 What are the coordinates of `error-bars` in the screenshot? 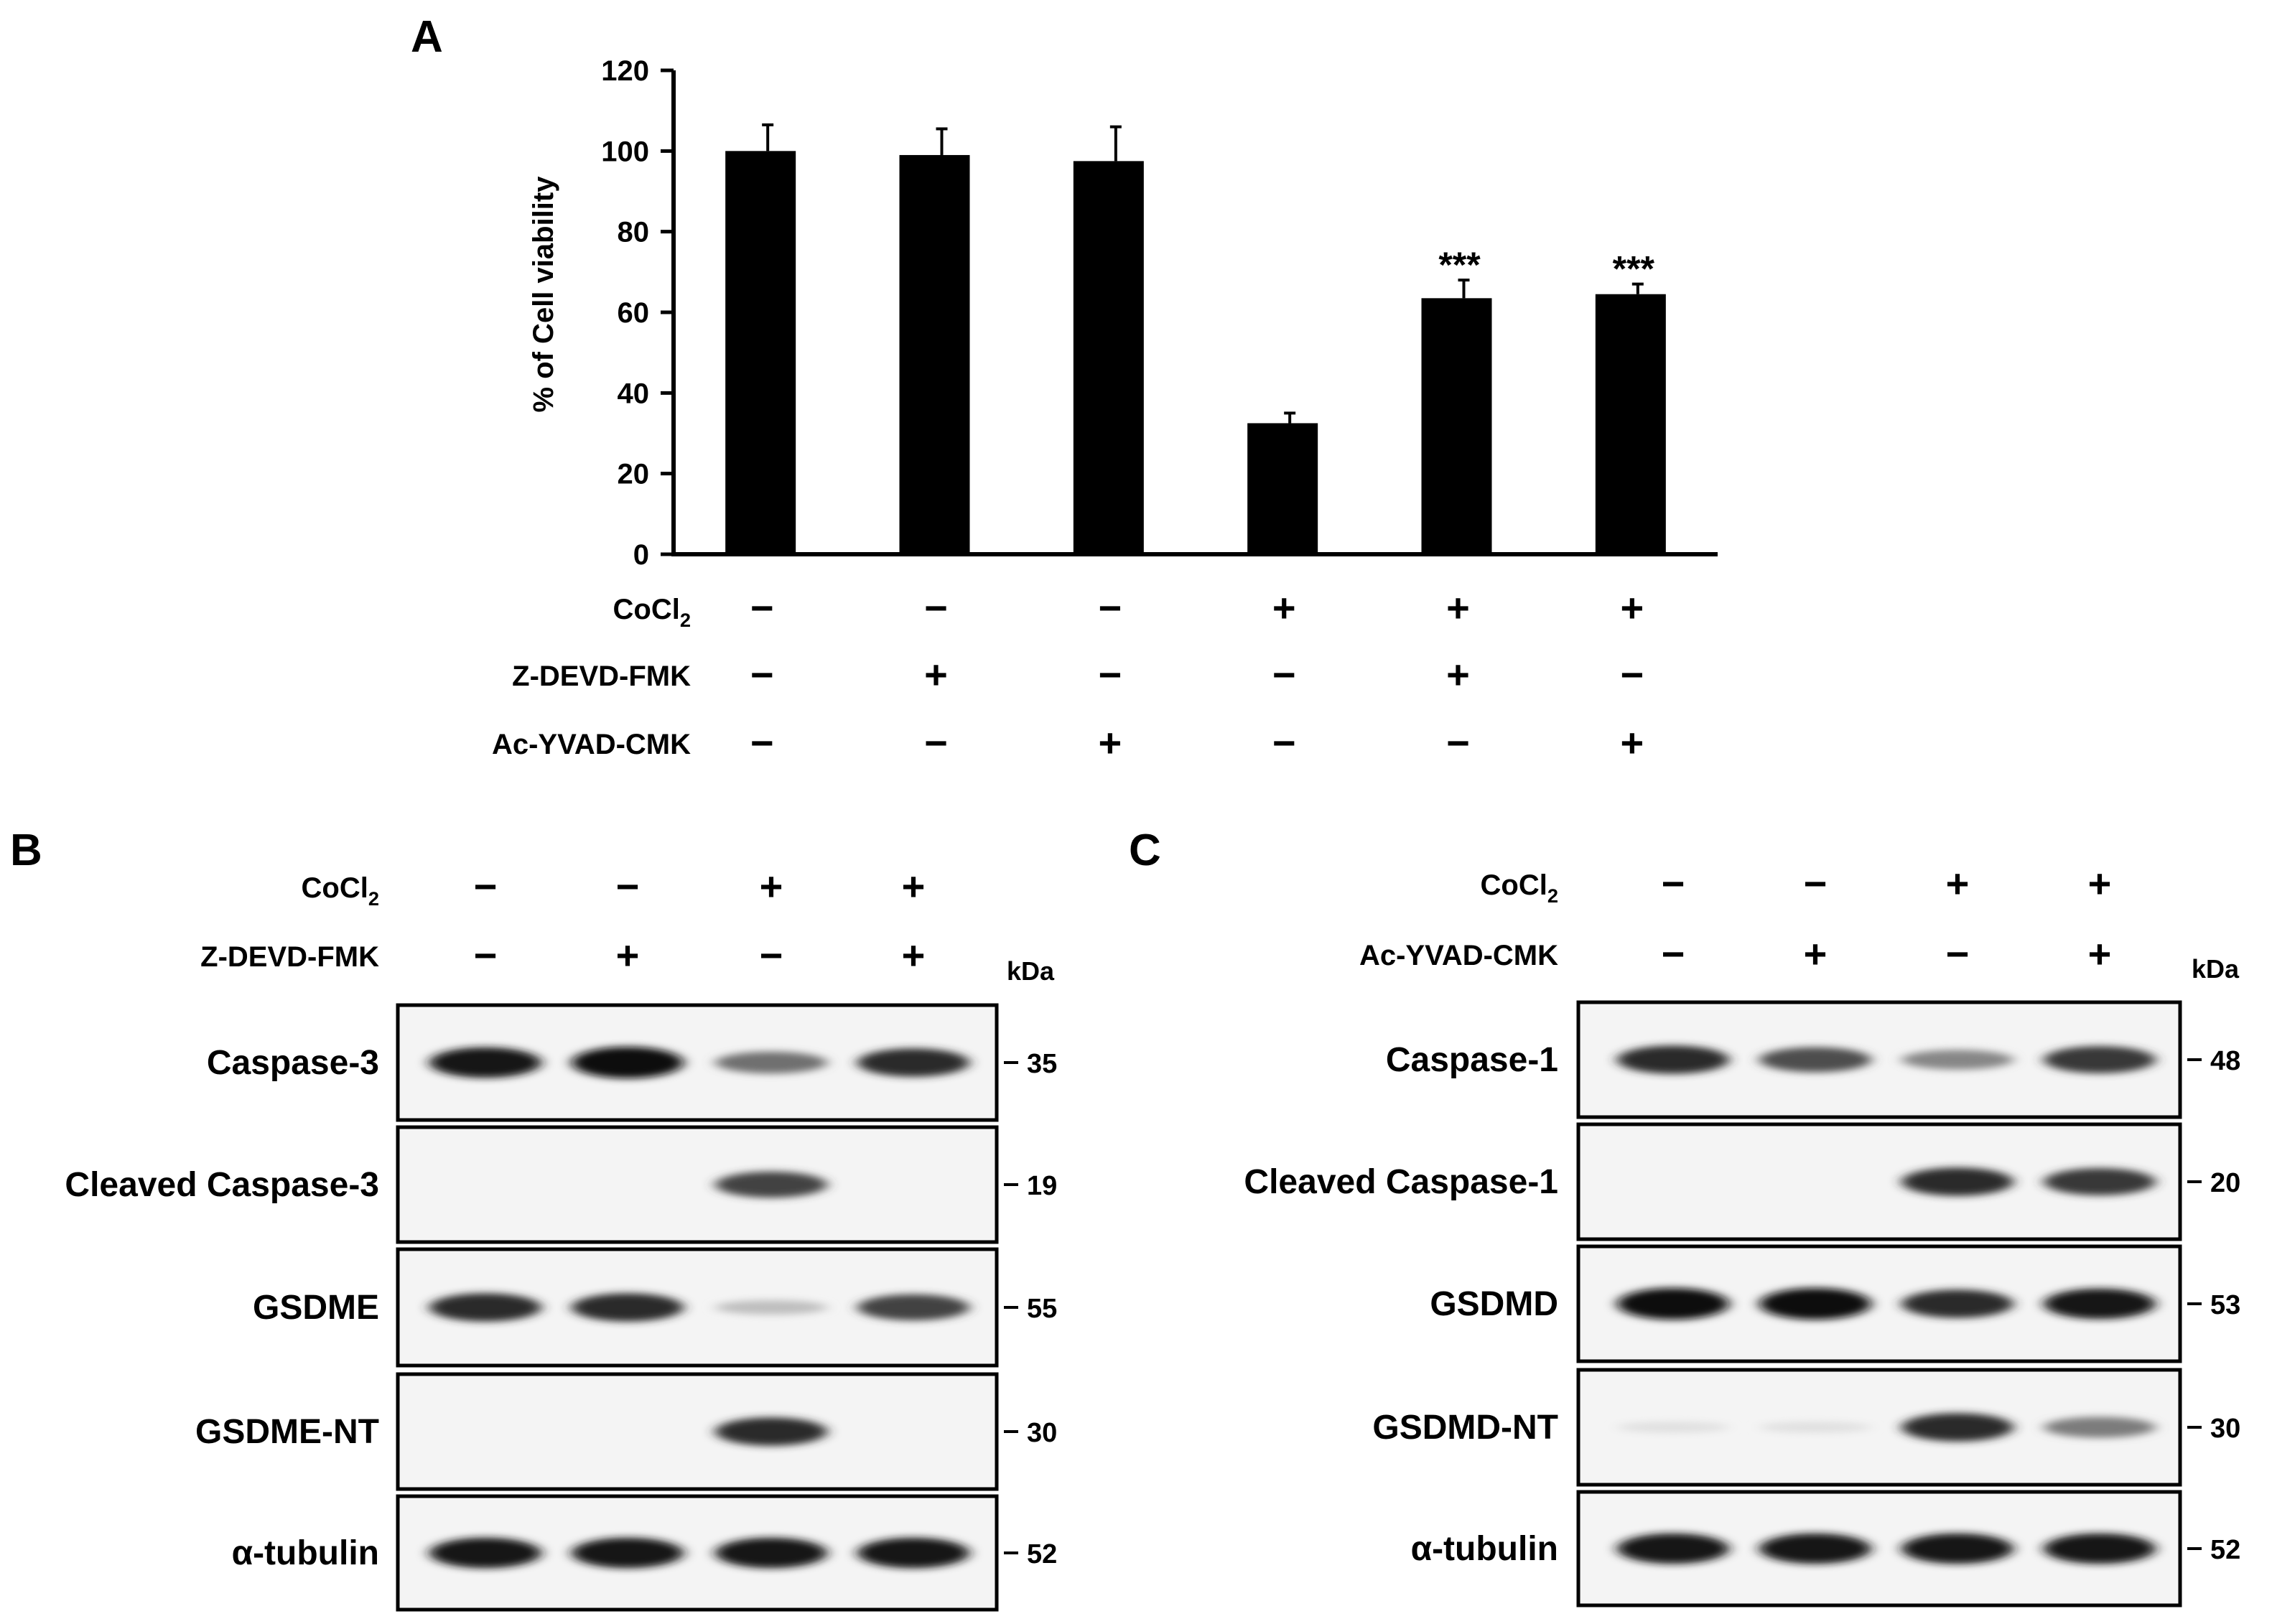 It's located at (1203, 273).